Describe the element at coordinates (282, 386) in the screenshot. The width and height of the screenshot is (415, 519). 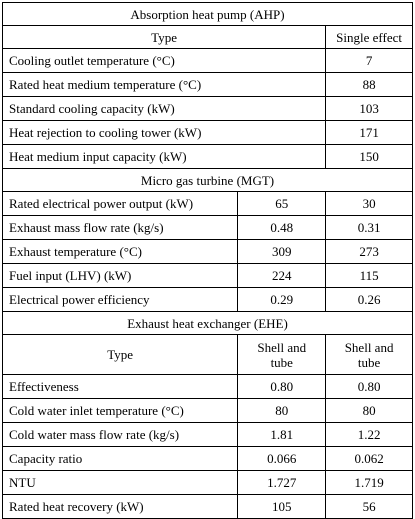
I see `row-value-unit1: 0.80` at that location.